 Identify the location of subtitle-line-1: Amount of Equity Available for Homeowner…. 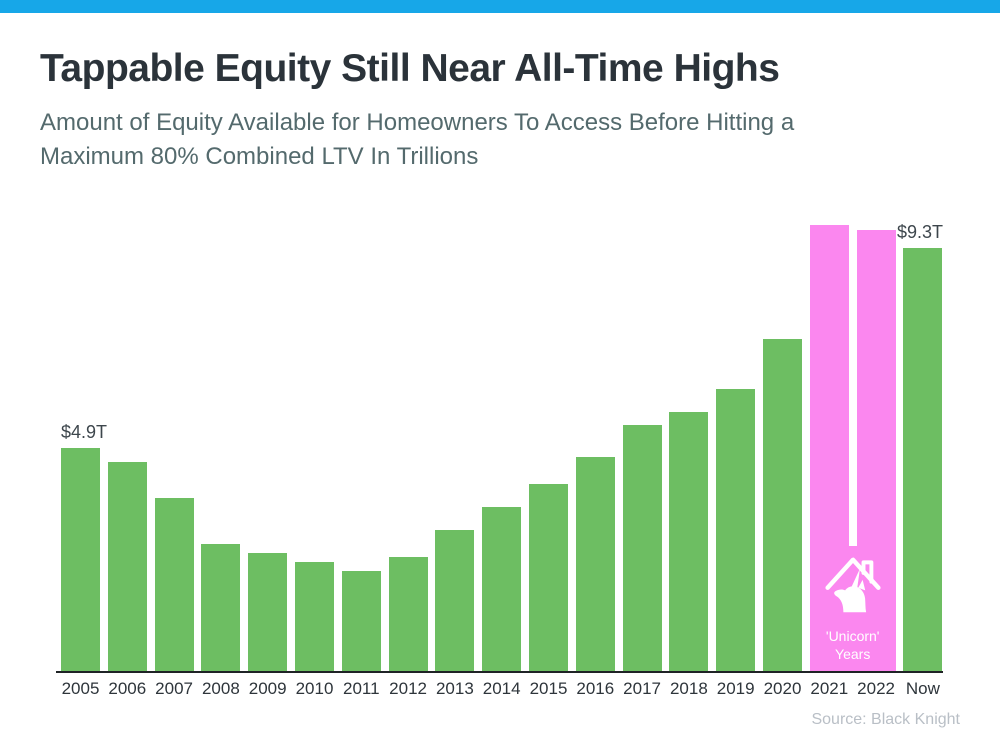
(417, 122).